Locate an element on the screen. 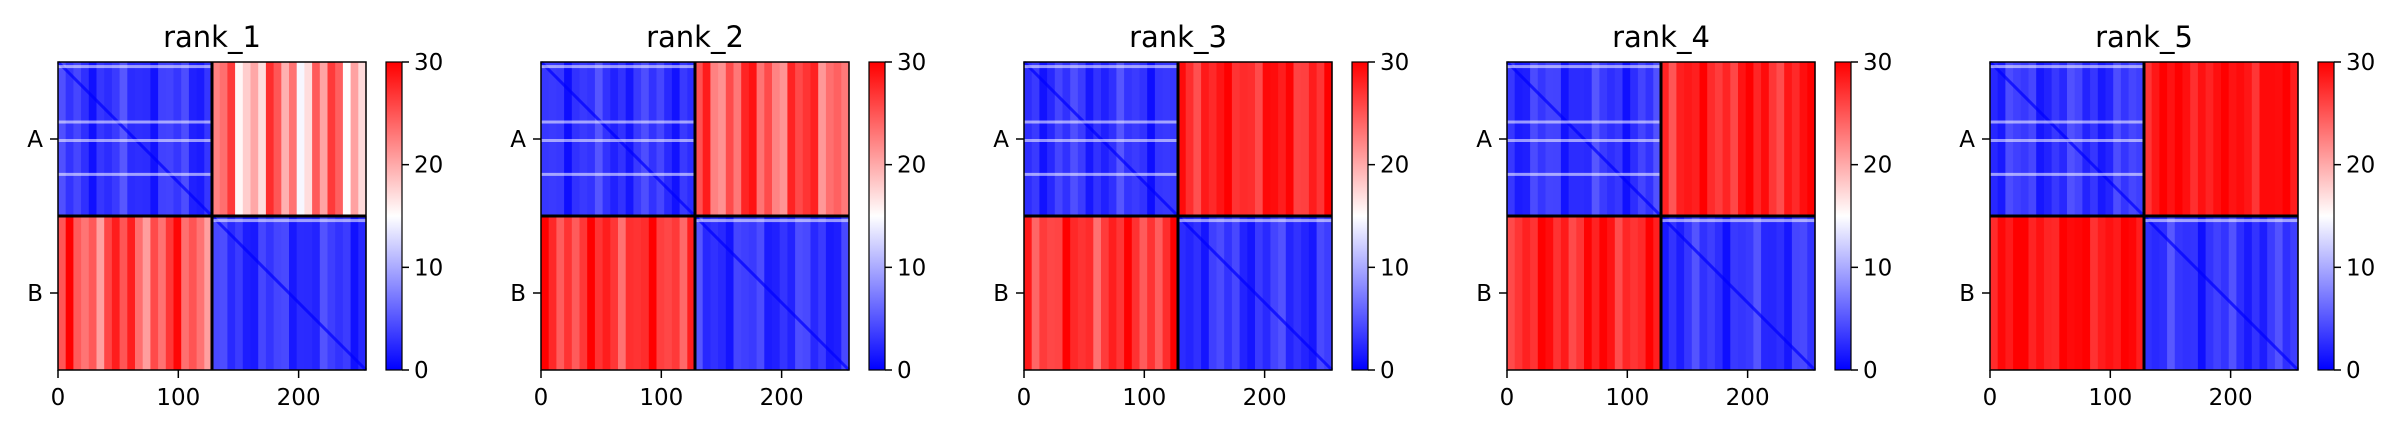 The image size is (2401, 438). y-tick-label: A is located at coordinates (518, 140).